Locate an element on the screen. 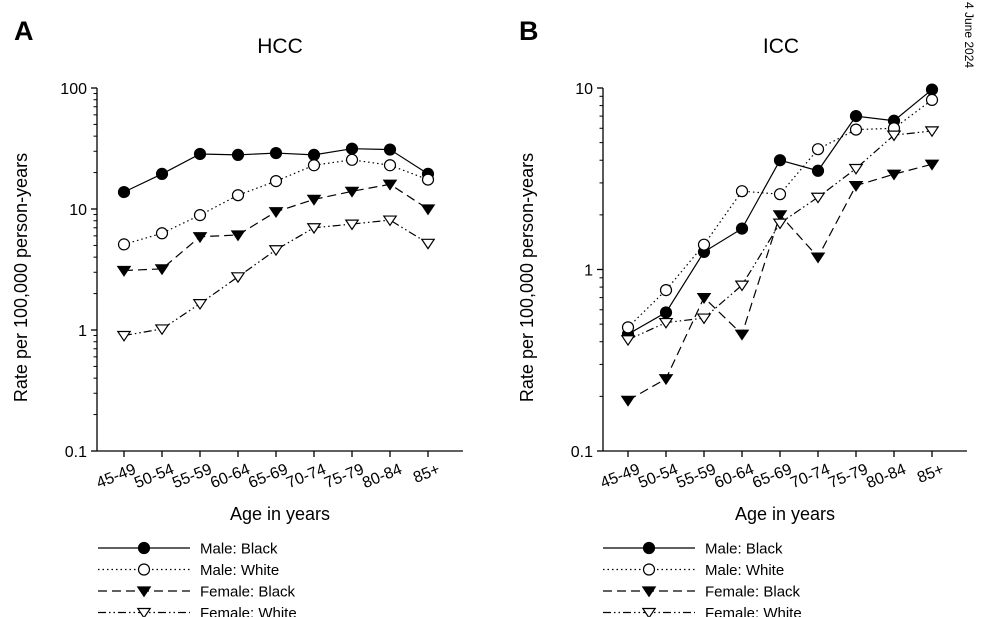 This screenshot has height=617, width=983. legend-label: Male: Black is located at coordinates (239, 549).